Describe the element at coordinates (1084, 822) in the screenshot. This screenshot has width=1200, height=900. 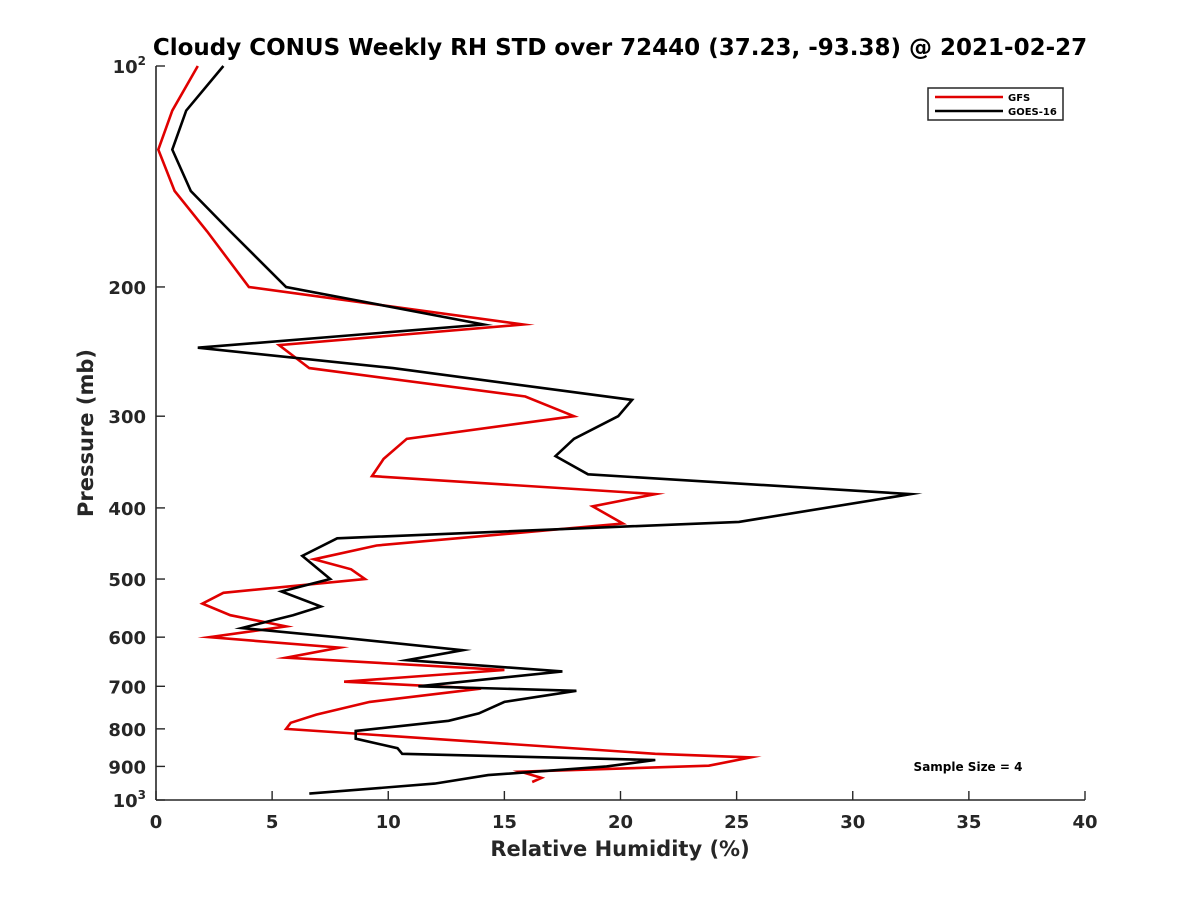
I see `x-tick-label: 40` at that location.